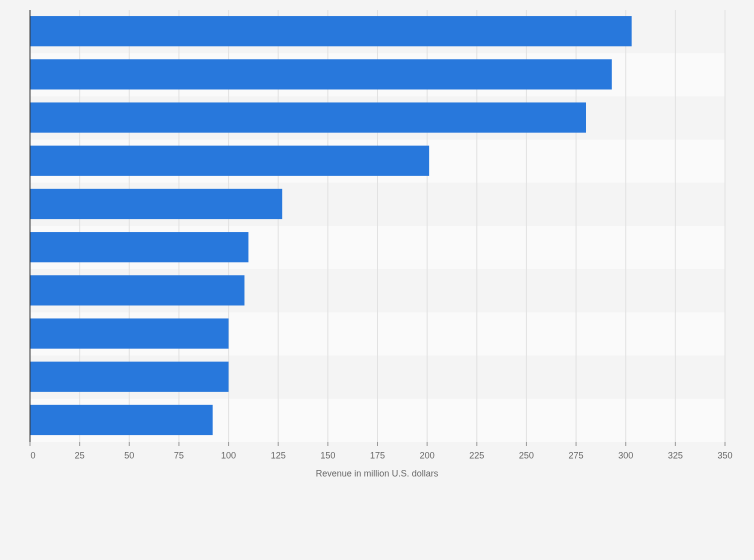 The height and width of the screenshot is (560, 754). What do you see at coordinates (32, 455) in the screenshot?
I see `x-tick-label: 0` at bounding box center [32, 455].